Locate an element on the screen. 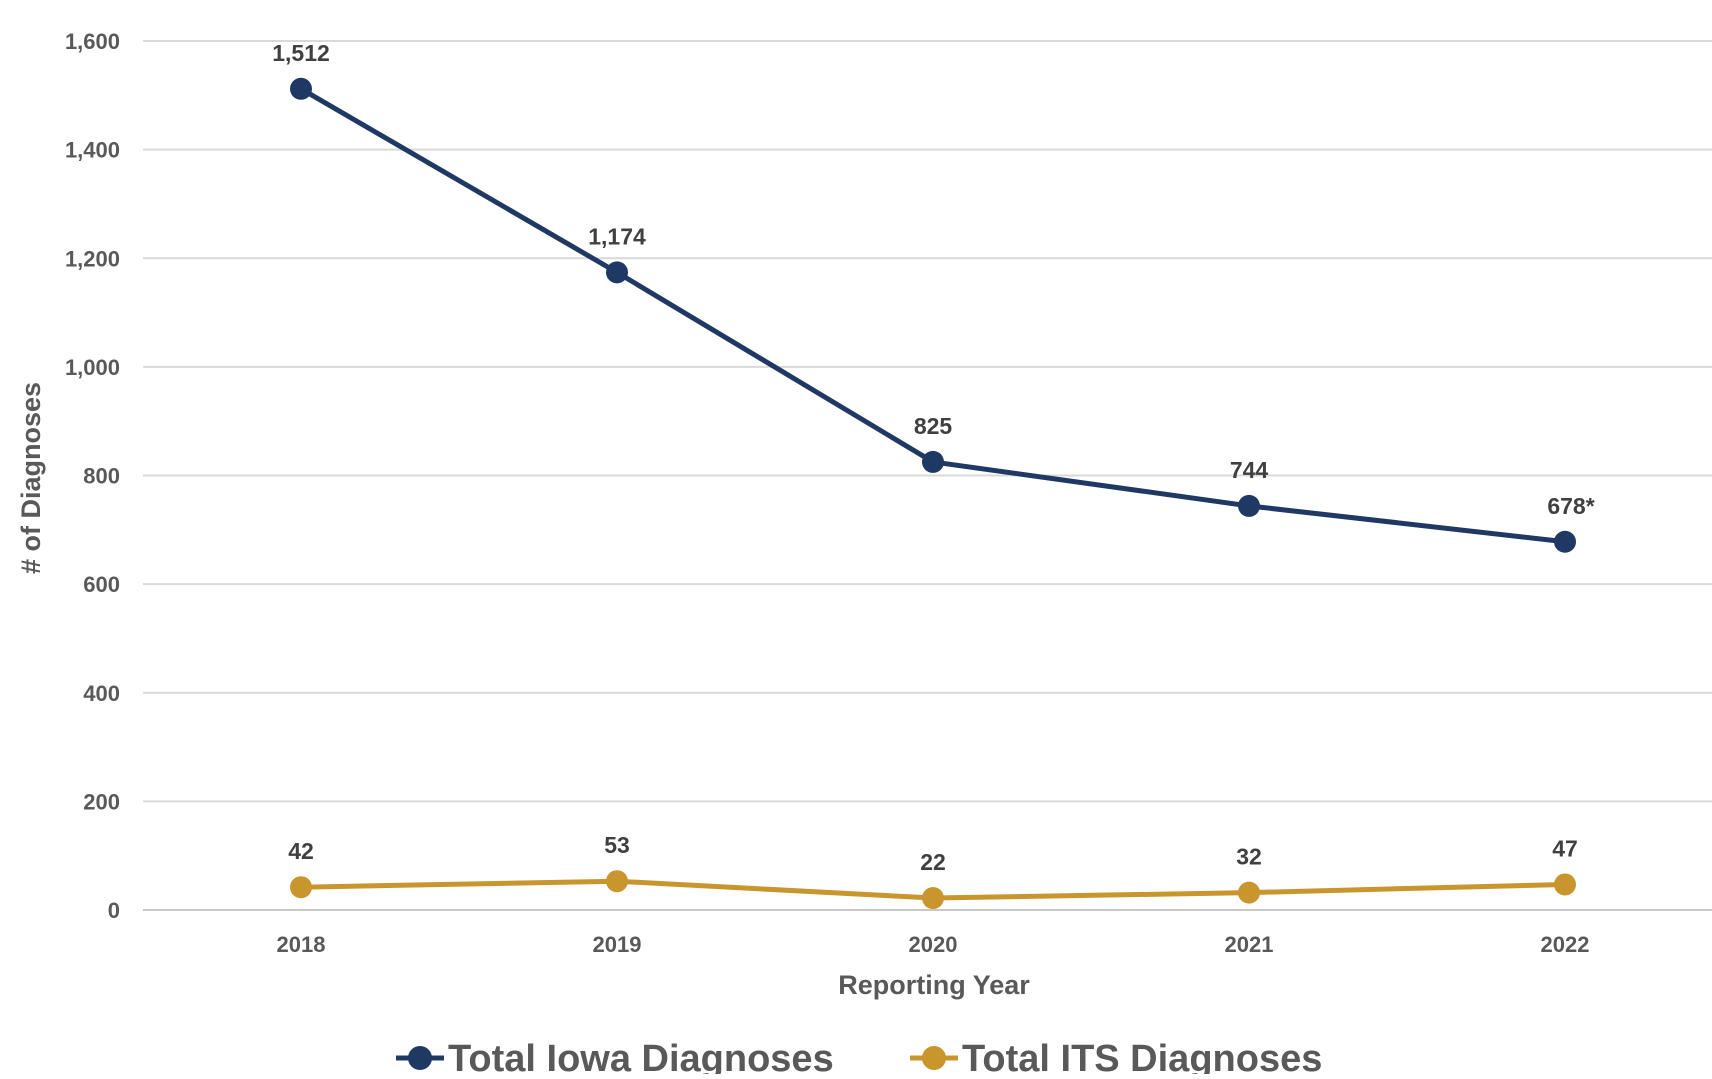 Image resolution: width=1712 pixels, height=1079 pixels. data-label: 32 is located at coordinates (1249, 857).